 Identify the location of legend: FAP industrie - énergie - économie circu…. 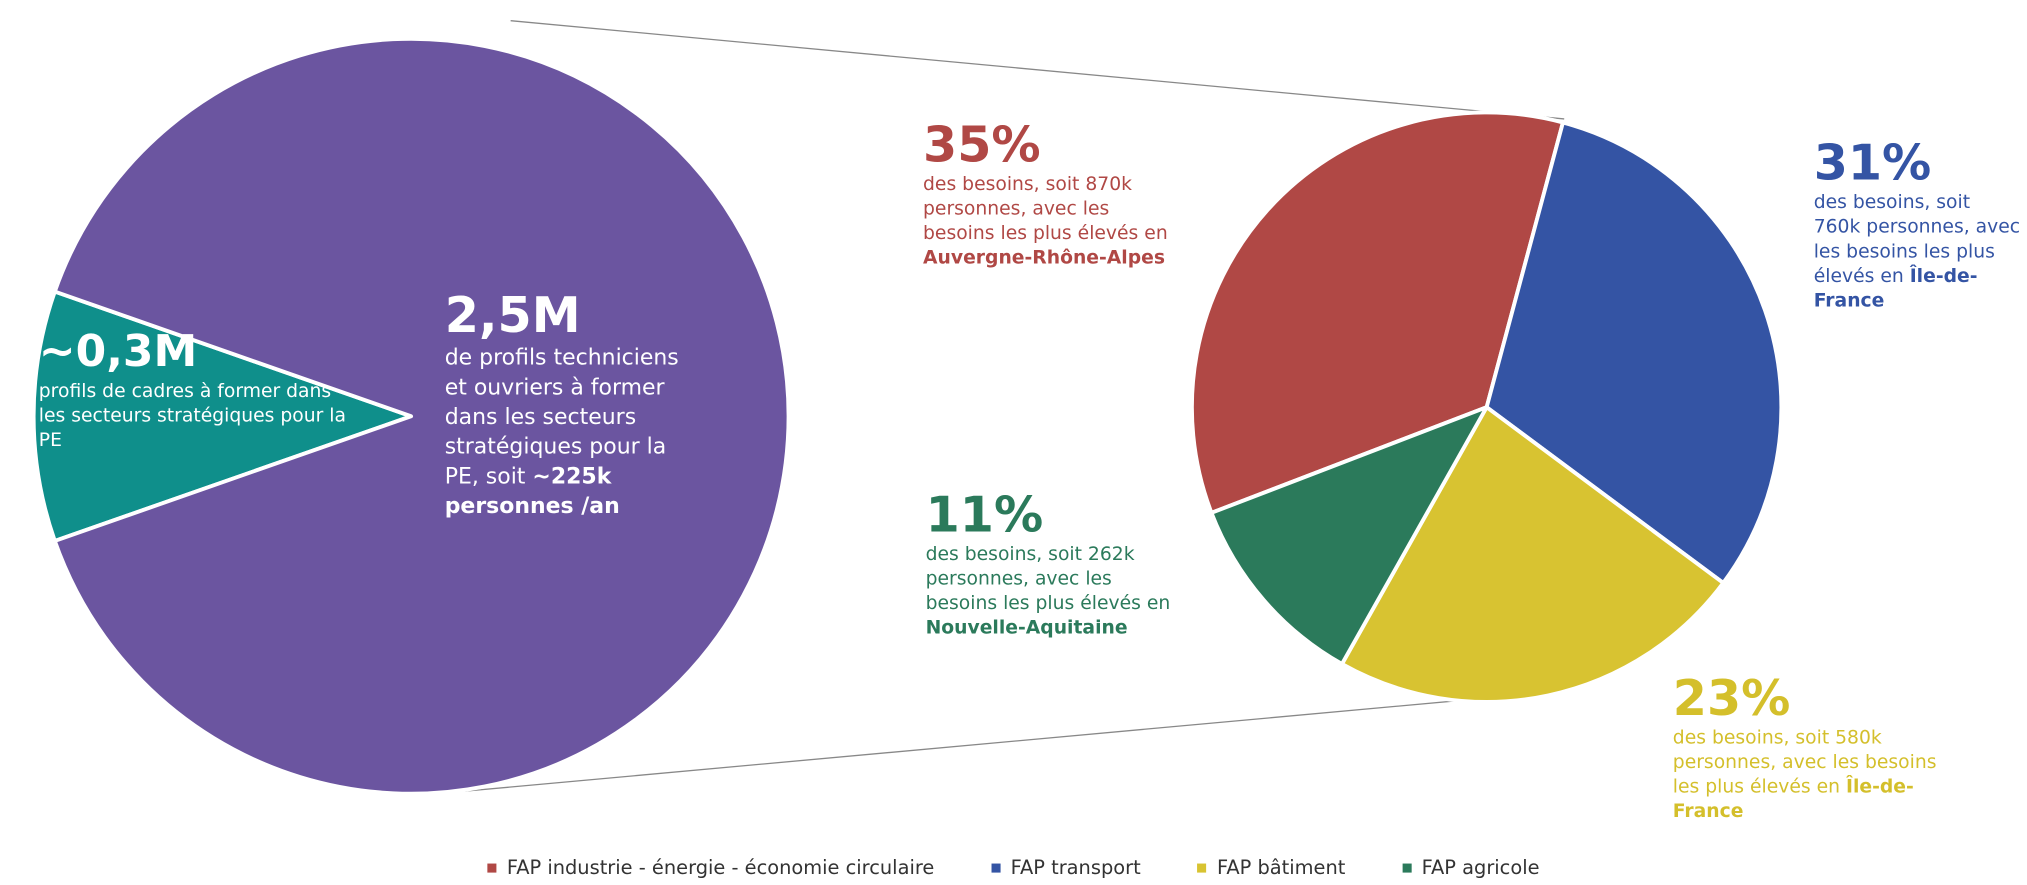
(1013, 867).